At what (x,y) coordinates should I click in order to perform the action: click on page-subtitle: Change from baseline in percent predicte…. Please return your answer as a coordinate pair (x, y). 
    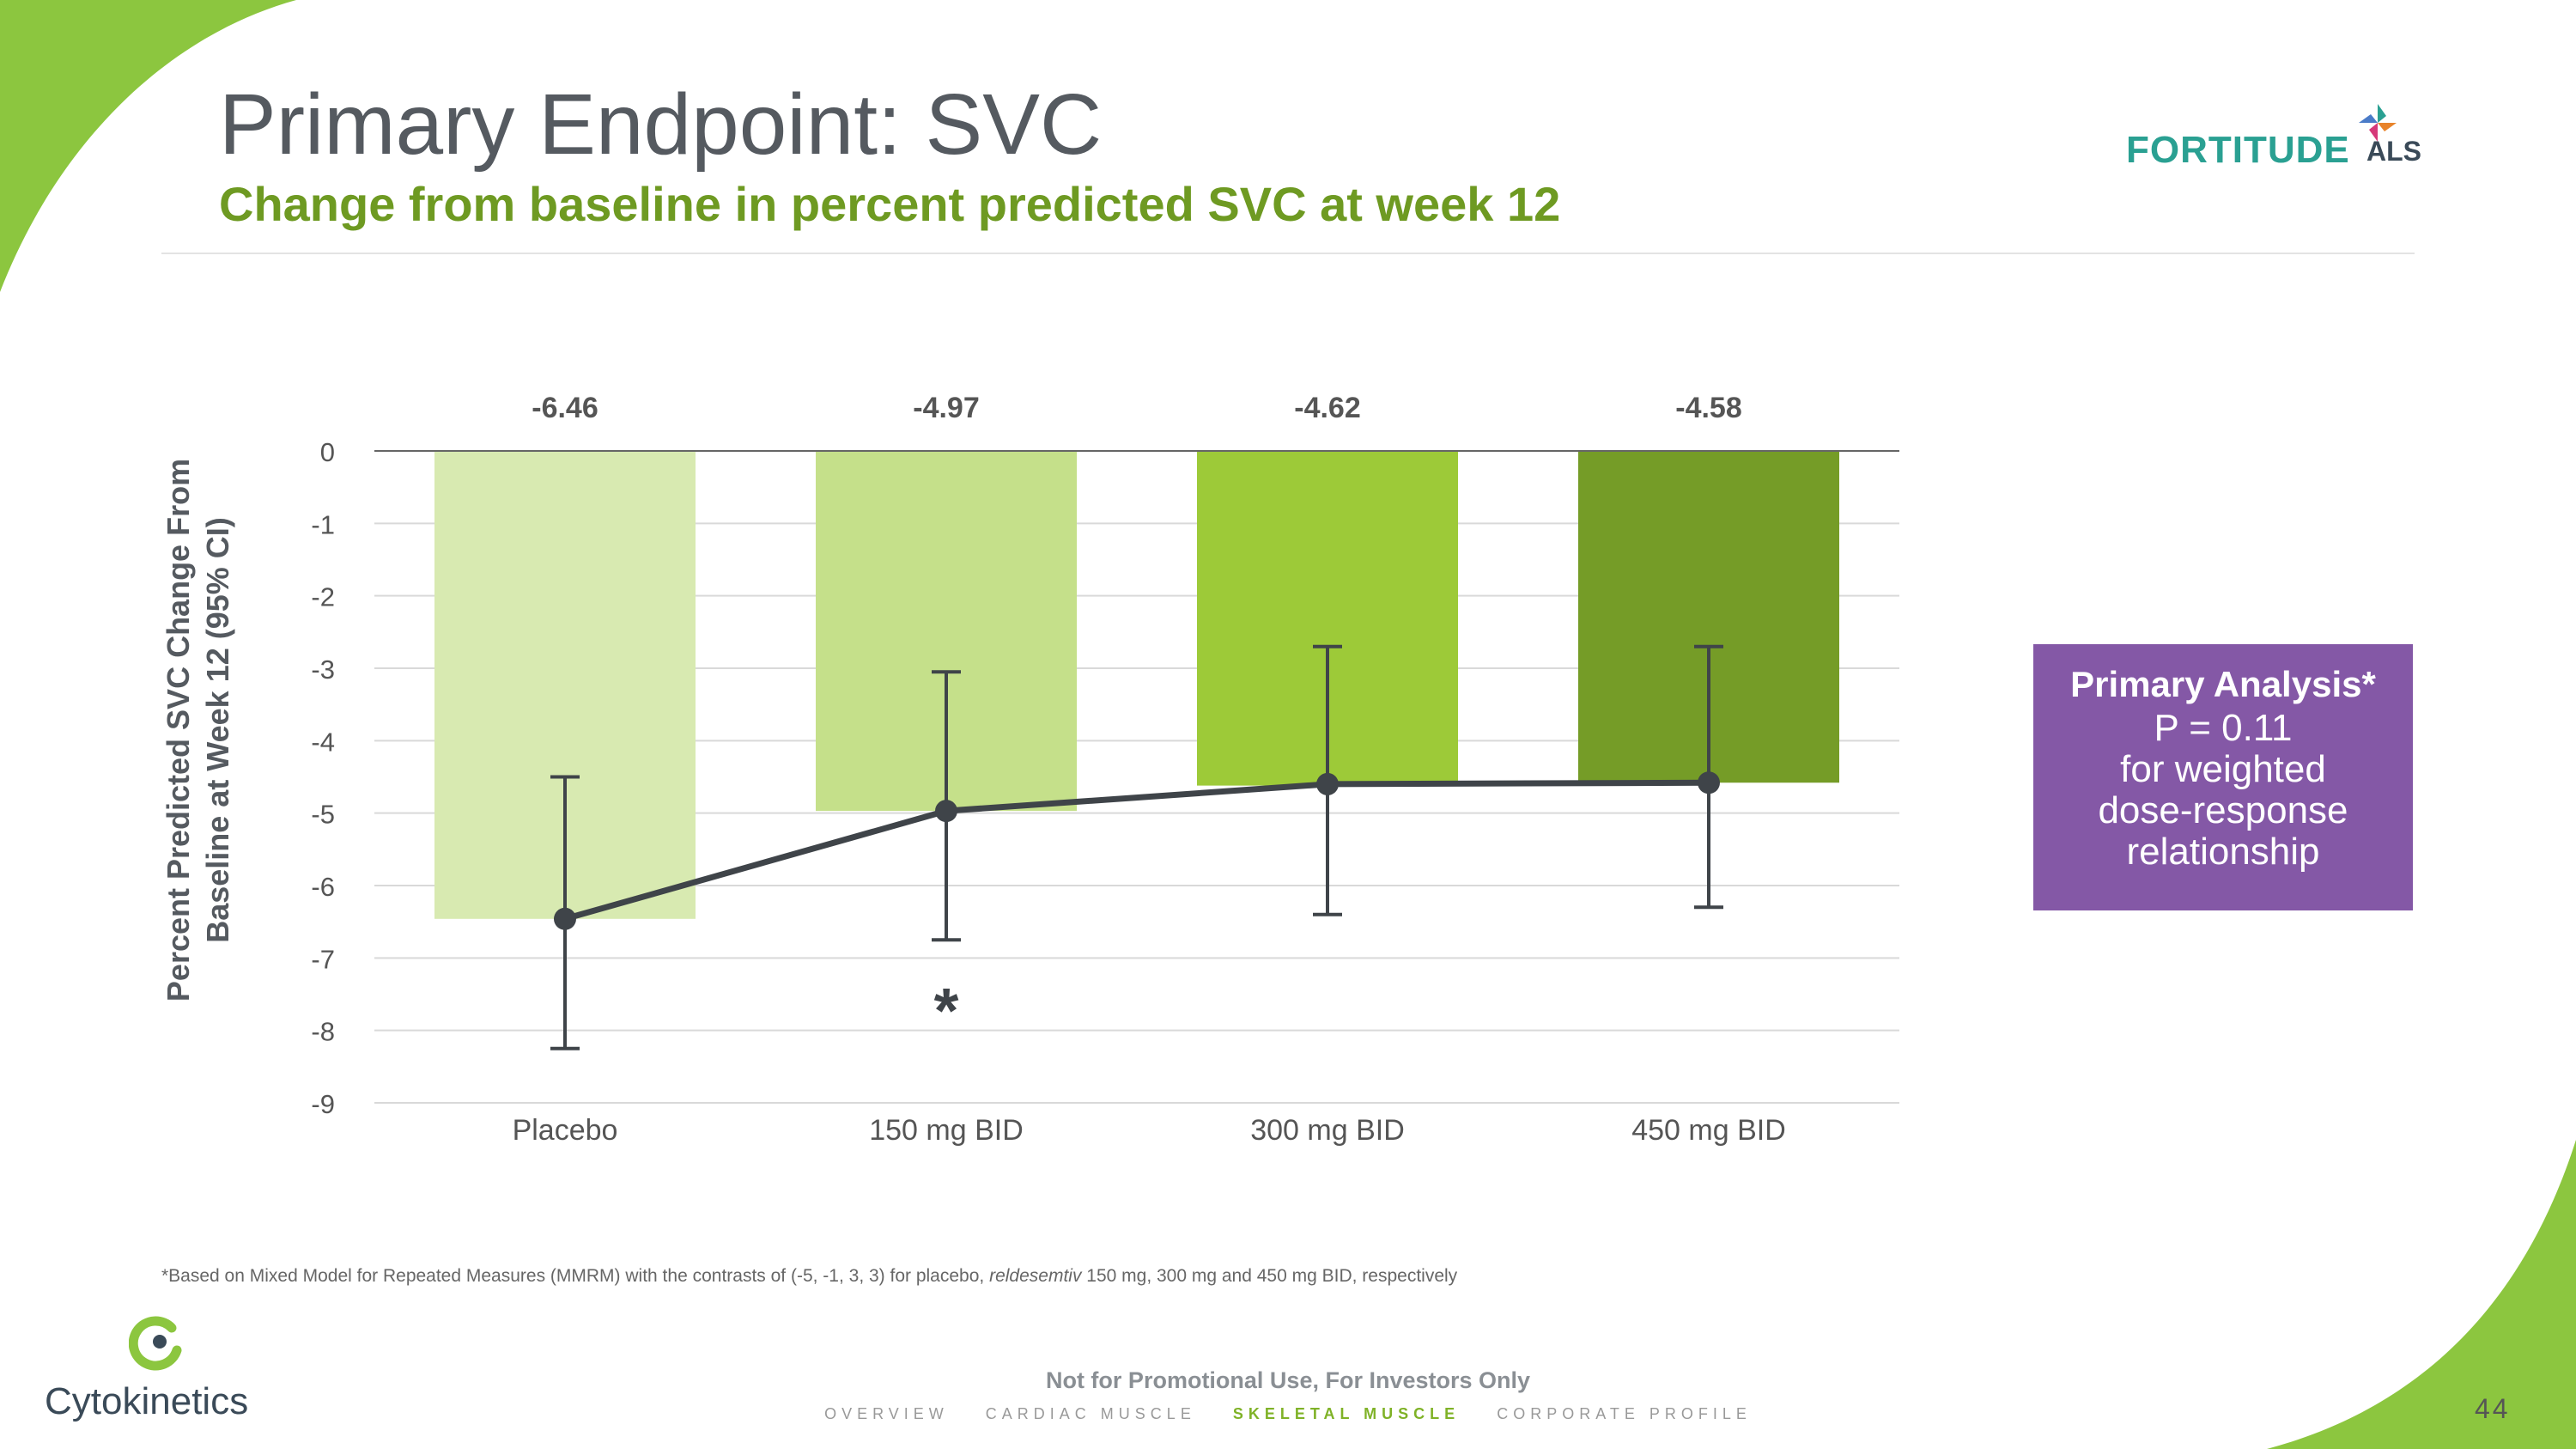
    Looking at the image, I should click on (890, 204).